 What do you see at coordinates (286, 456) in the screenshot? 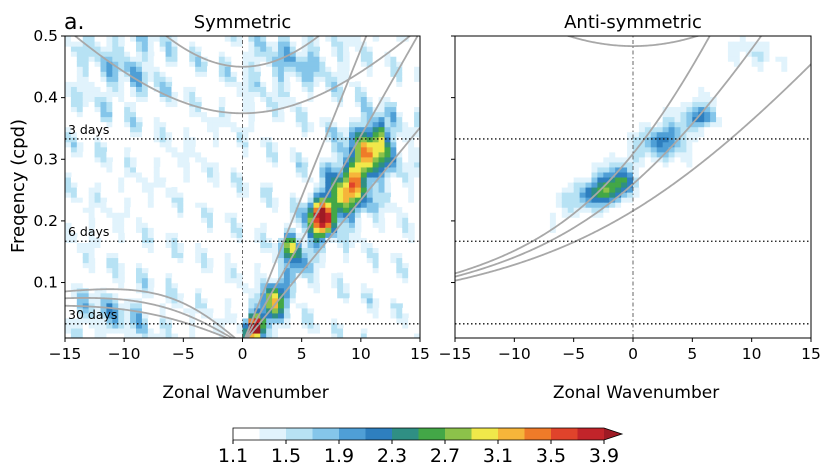
I see `colorbar-tick-label: 1.5` at bounding box center [286, 456].